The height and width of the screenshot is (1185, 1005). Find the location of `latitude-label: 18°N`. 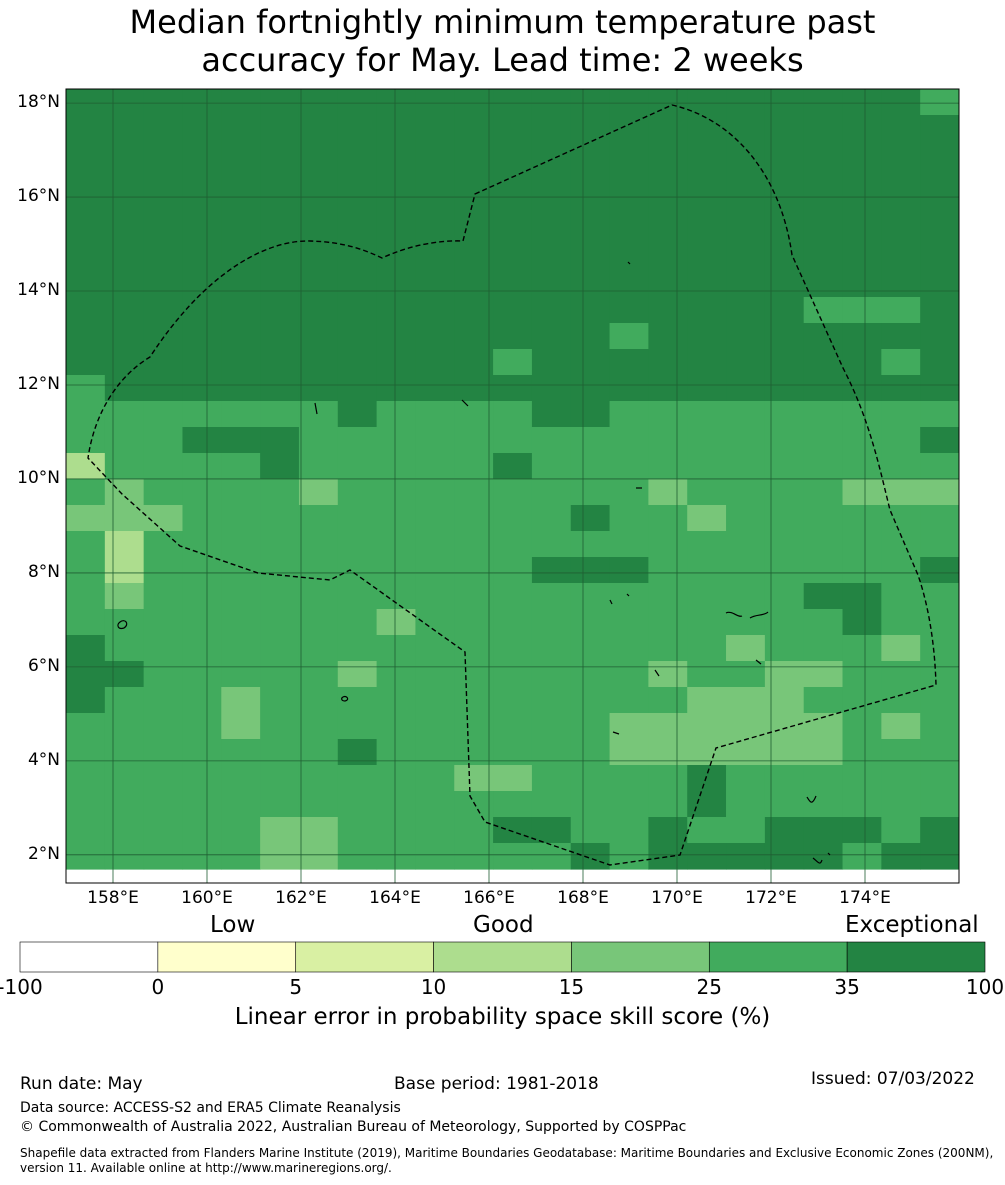

latitude-label: 18°N is located at coordinates (38, 102).